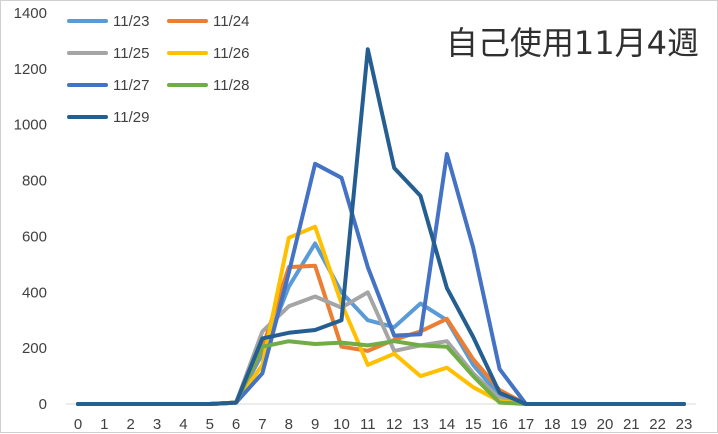 The height and width of the screenshot is (434, 718). I want to click on legend-label: 11/24, so click(231, 21).